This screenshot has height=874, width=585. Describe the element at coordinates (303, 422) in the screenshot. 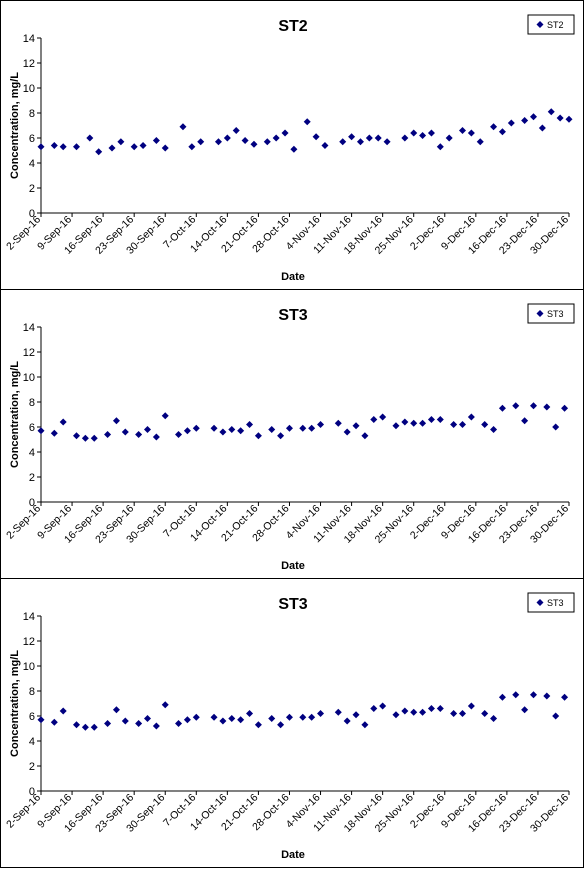

I see `series-st3` at that location.